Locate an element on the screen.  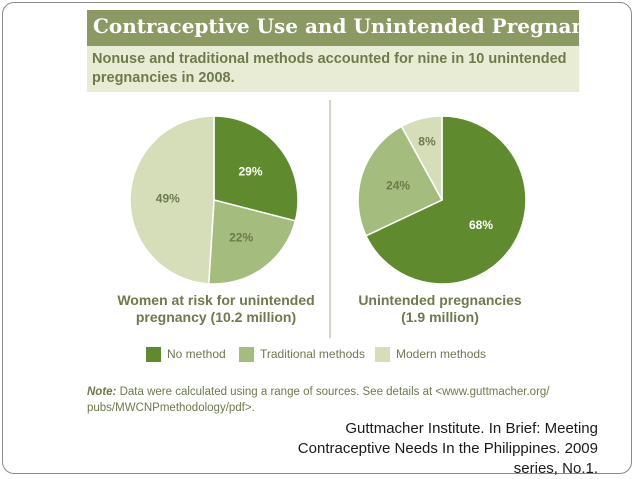
pie-slice-unintended-pregnancies-modern is located at coordinates (421, 158).